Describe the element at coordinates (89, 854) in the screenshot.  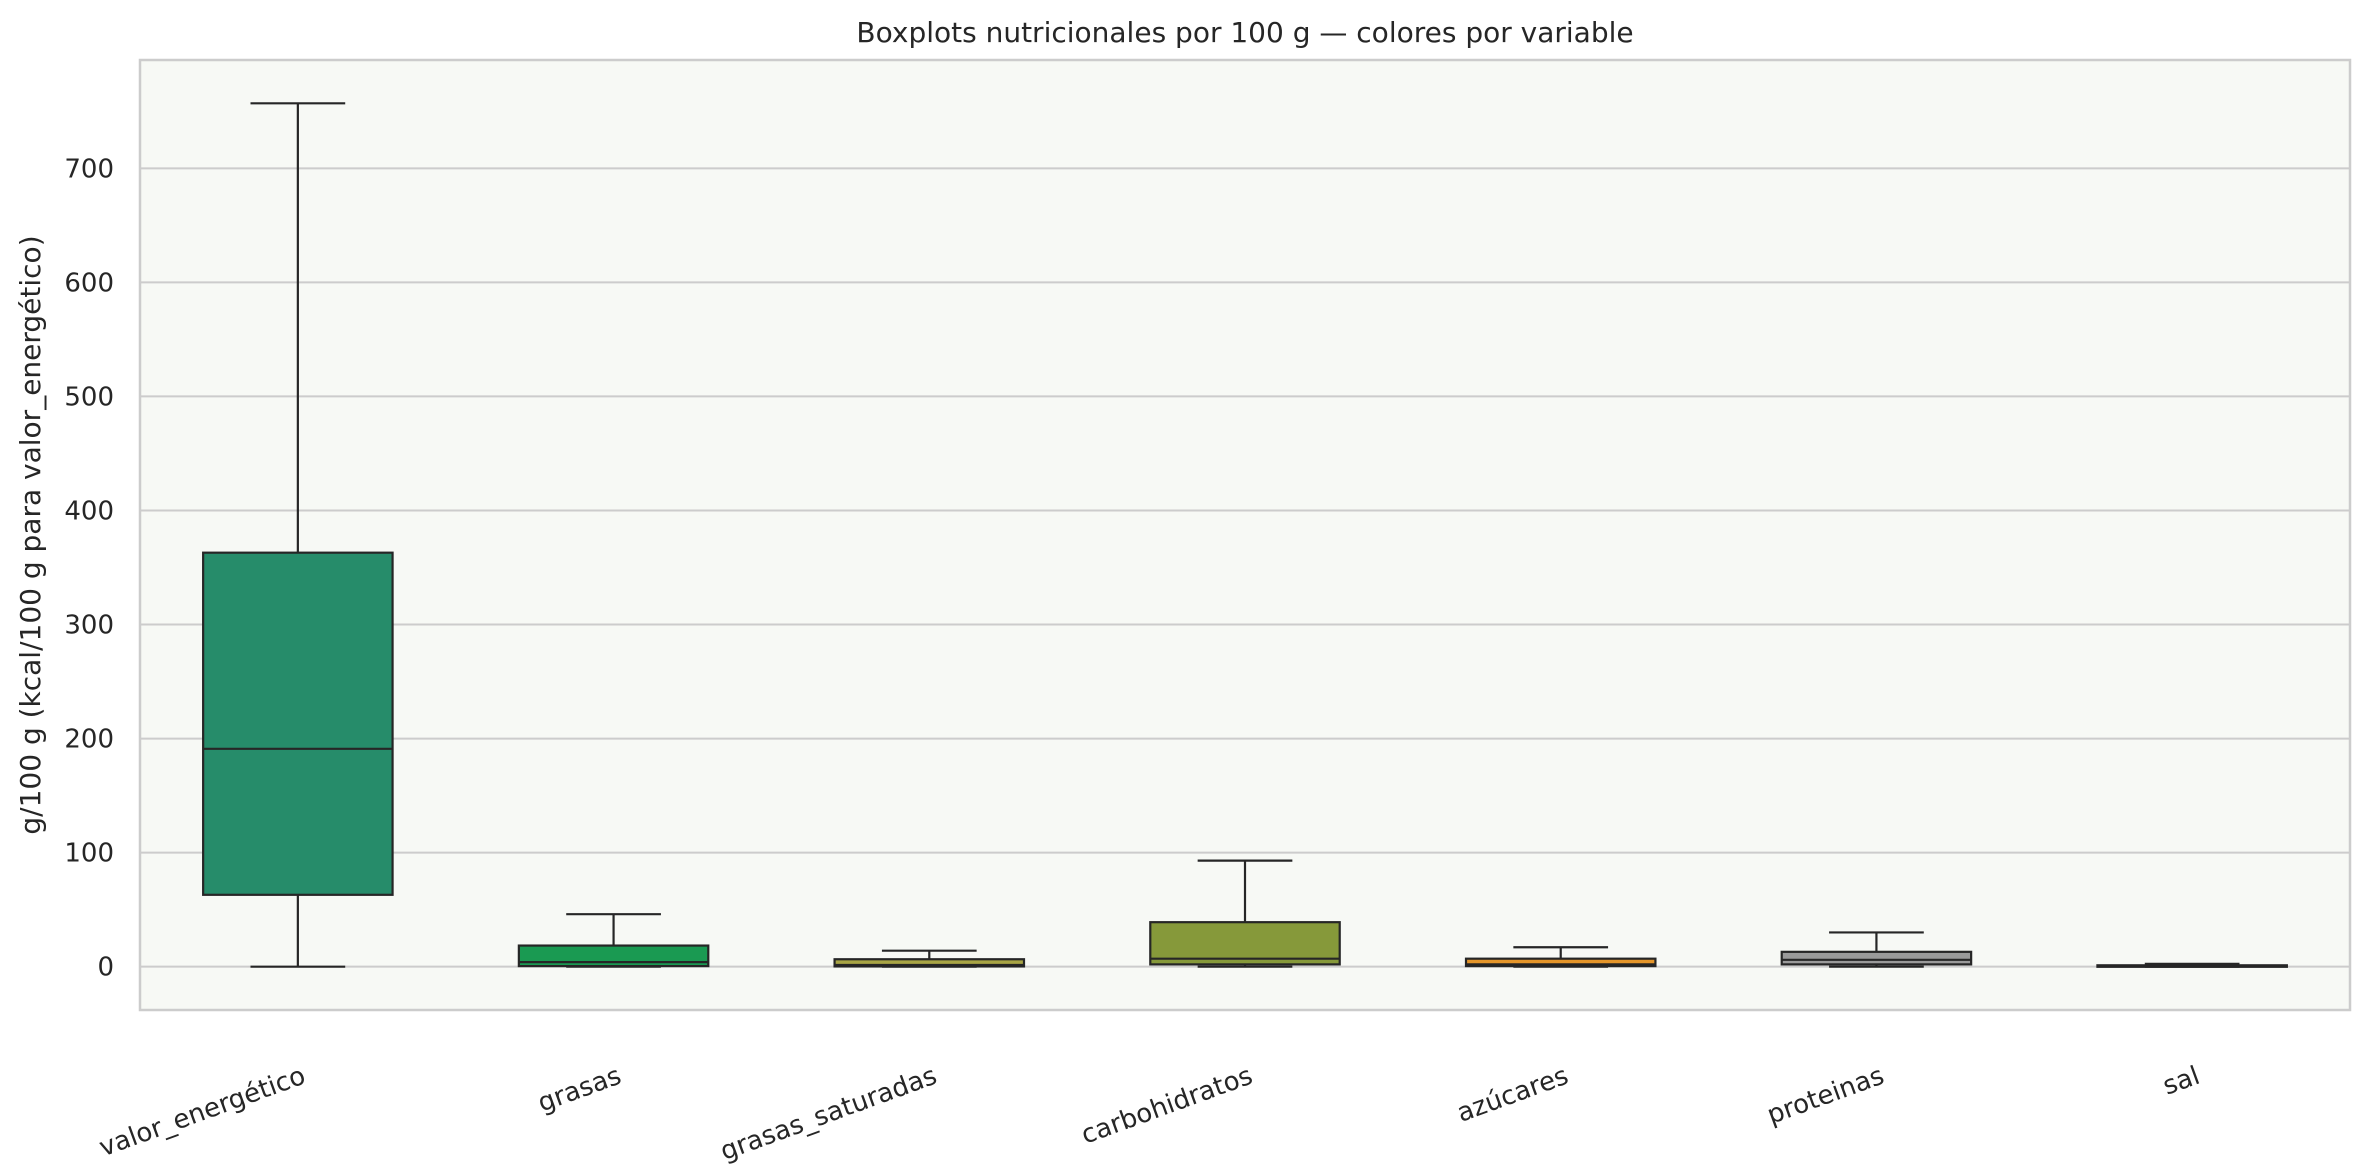
I see `y-tick-label: 100` at that location.